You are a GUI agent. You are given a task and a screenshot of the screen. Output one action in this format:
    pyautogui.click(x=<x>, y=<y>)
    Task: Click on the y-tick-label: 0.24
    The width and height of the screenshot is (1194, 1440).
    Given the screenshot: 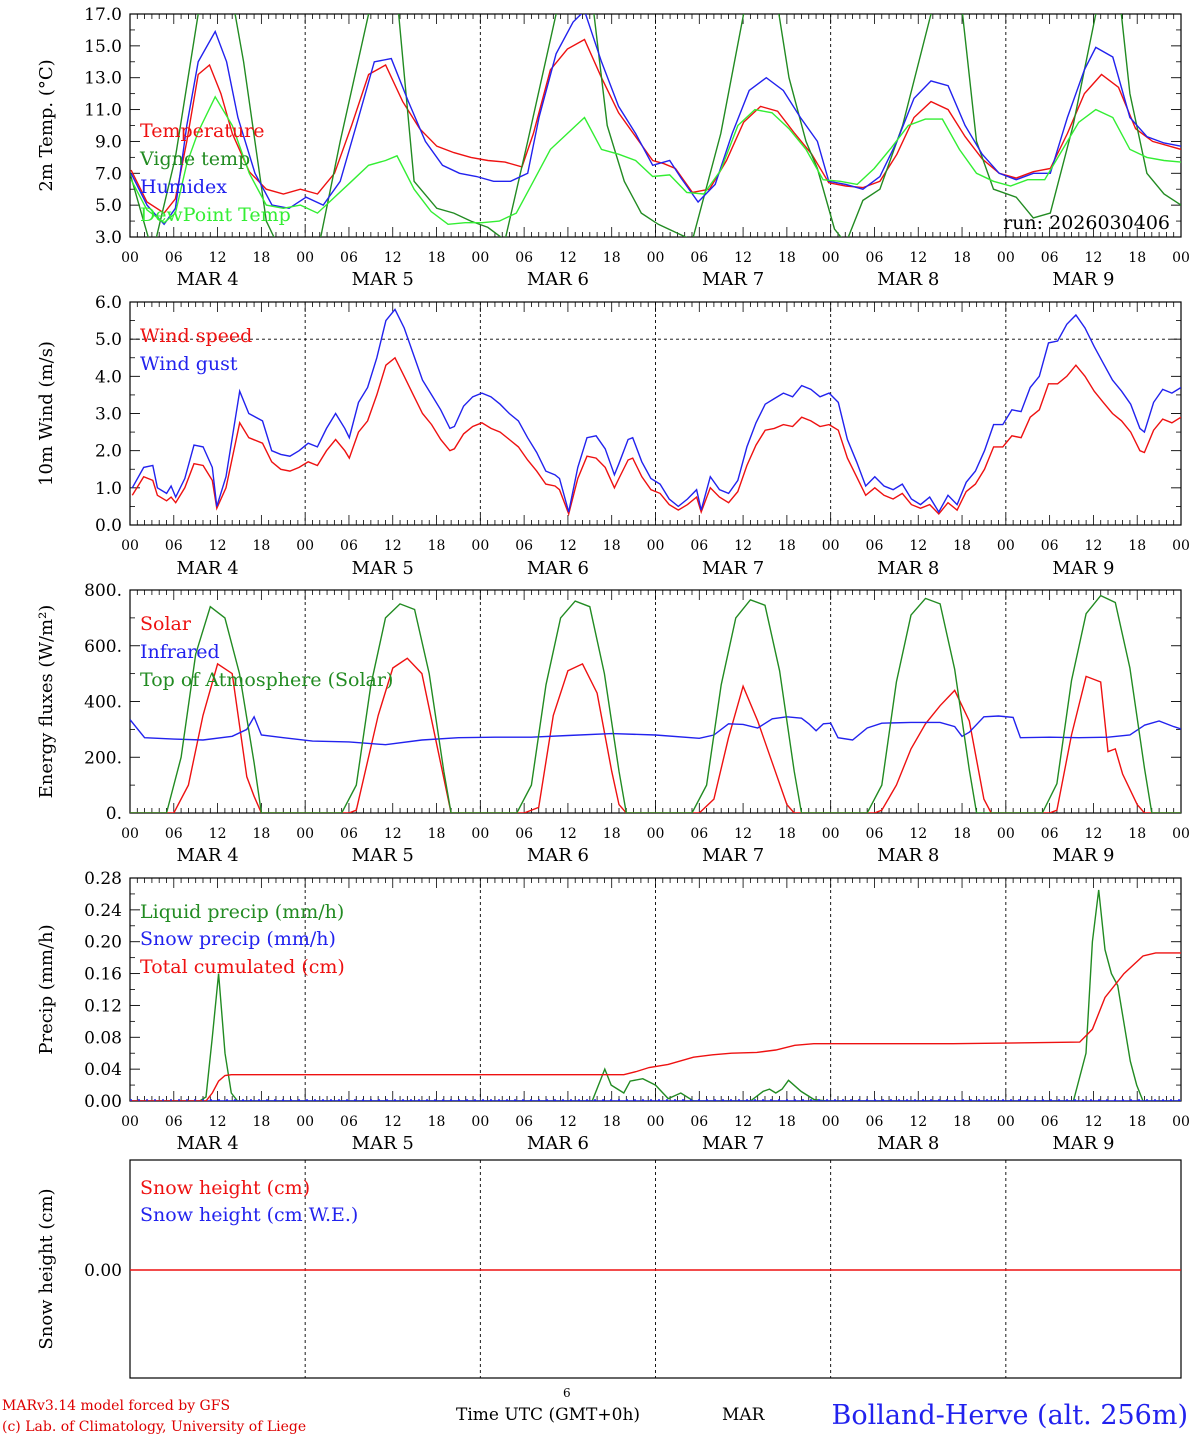 What is the action you would take?
    pyautogui.click(x=103, y=911)
    